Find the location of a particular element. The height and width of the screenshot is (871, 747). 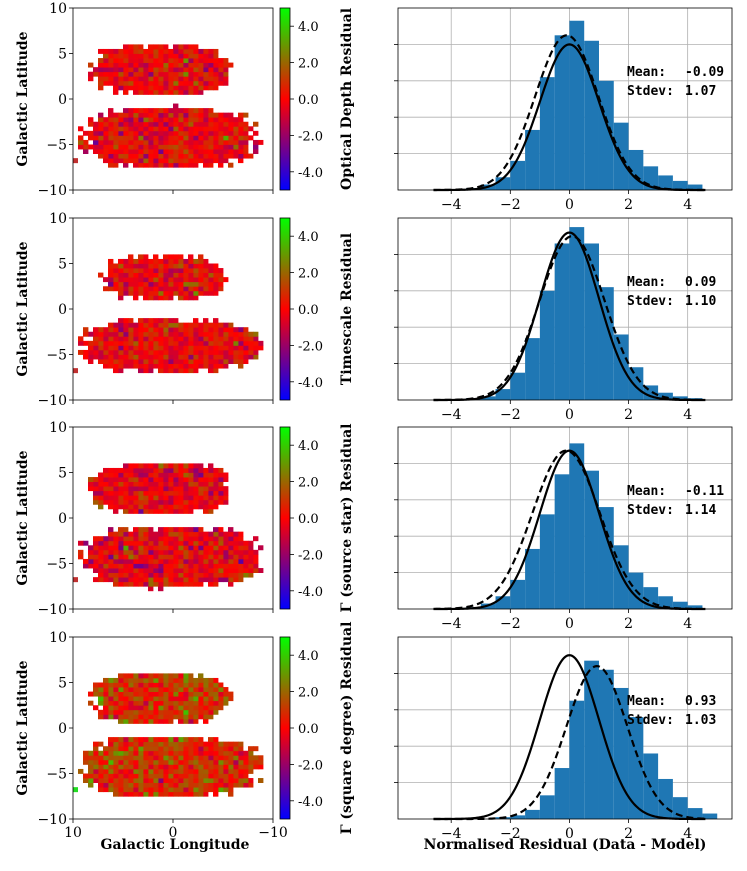

colorbar-tick-label: 0.0 is located at coordinates (308, 310).